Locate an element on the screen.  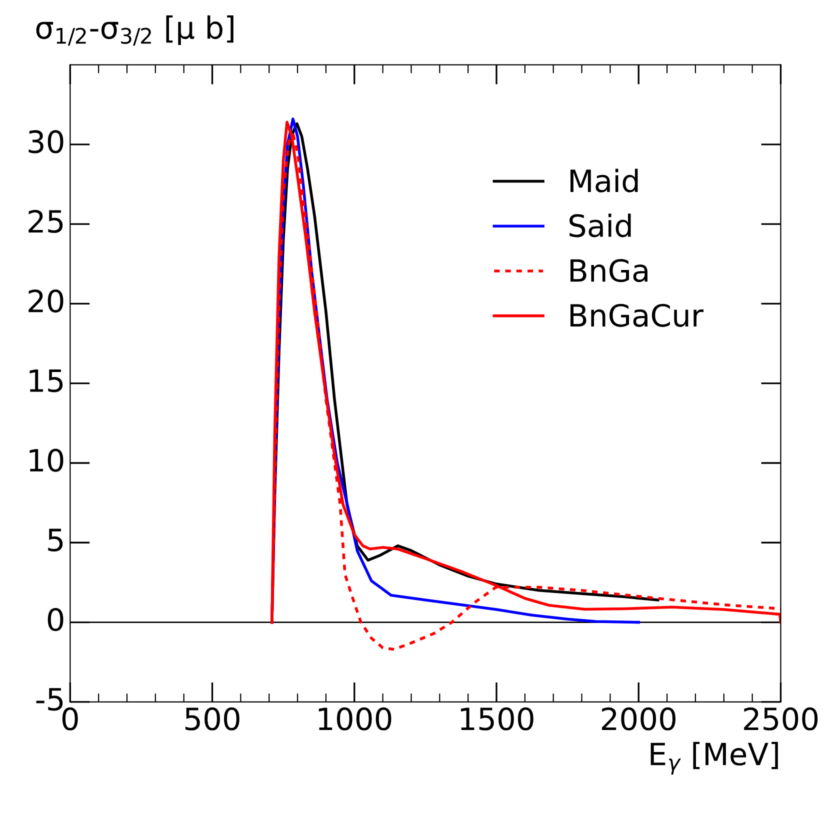
y-tick-label: 5 is located at coordinates (55, 540).